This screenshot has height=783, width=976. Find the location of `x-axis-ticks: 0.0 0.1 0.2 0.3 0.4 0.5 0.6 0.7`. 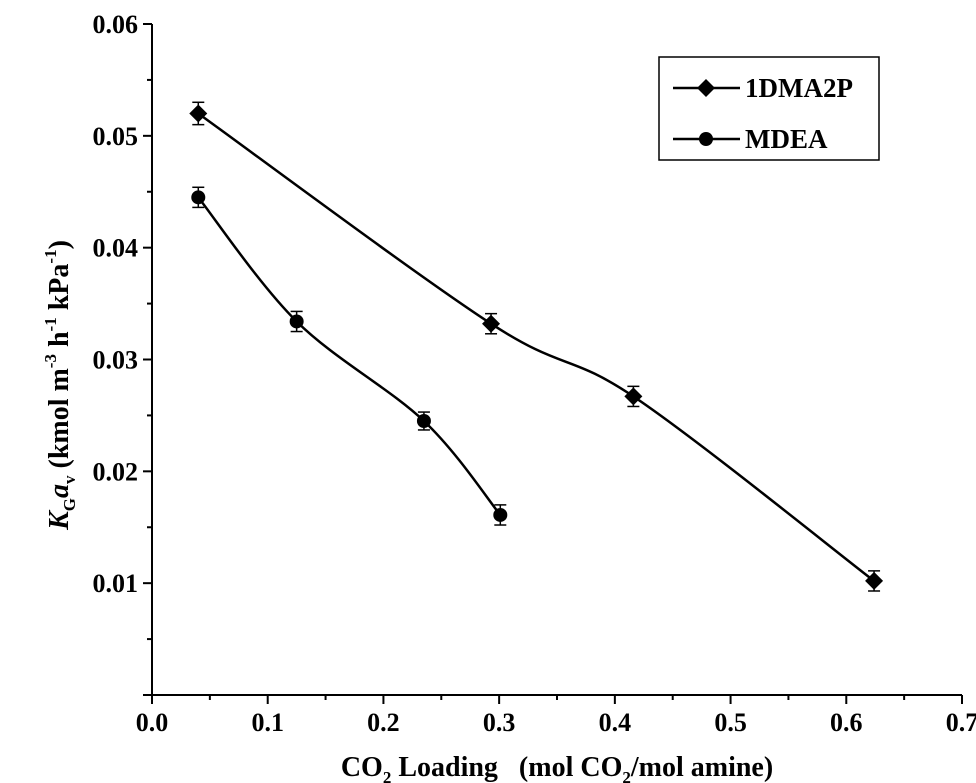

x-axis-ticks: 0.0 0.1 0.2 0.3 0.4 0.5 0.6 0.7 is located at coordinates (556, 716).